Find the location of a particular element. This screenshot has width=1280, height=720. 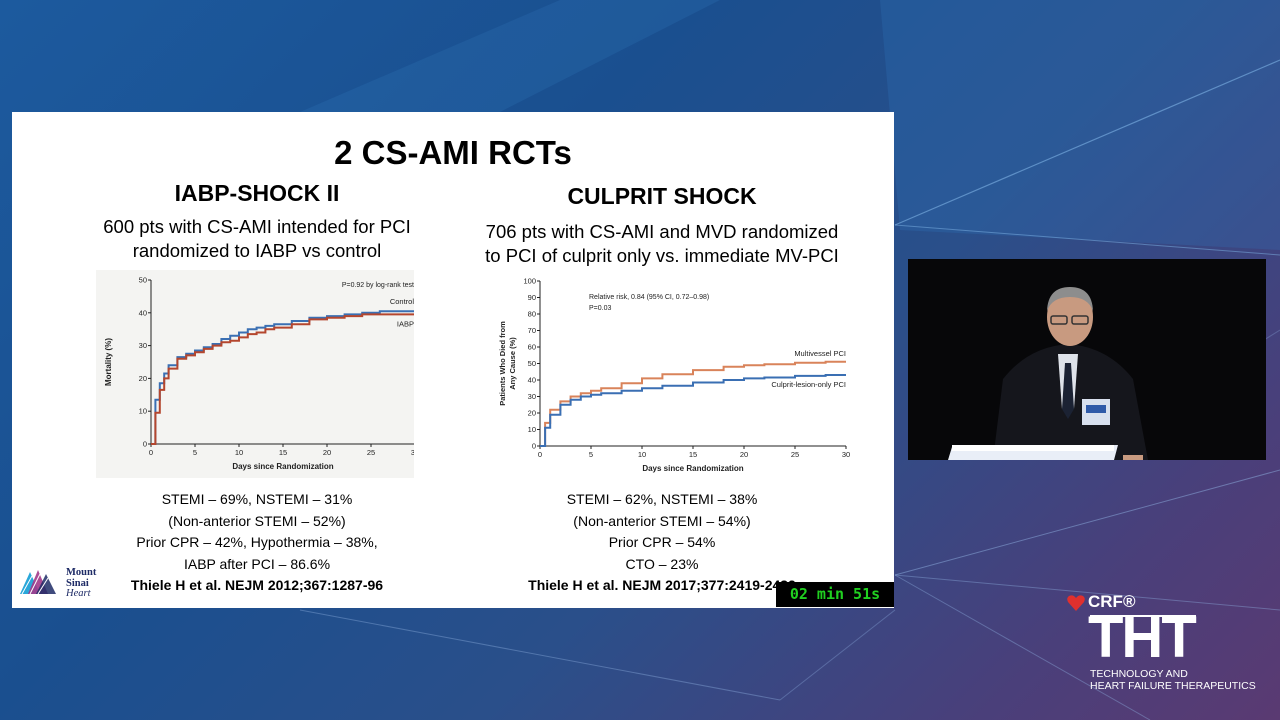

right-heading: CULPRIT SHOCK is located at coordinates (662, 196).